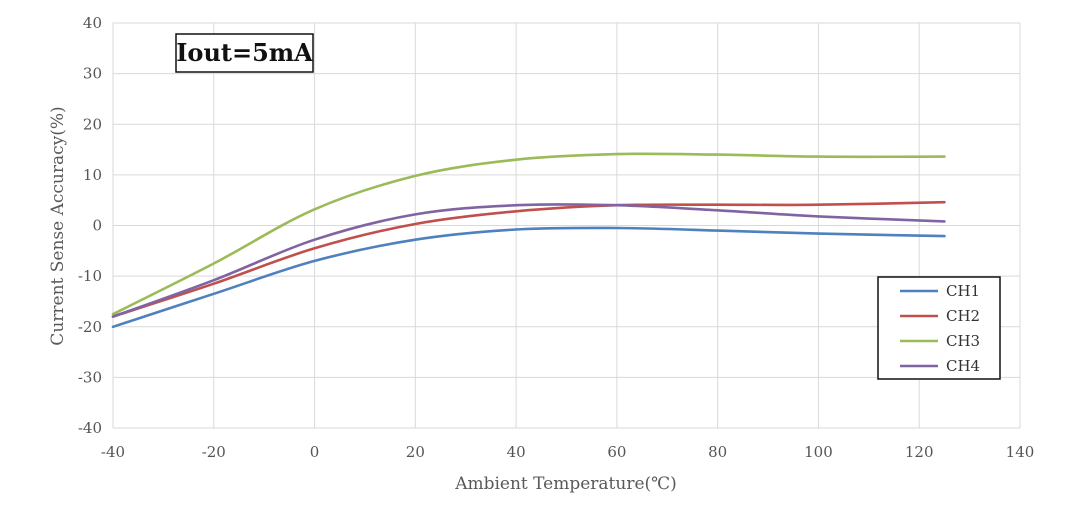 The width and height of the screenshot is (1080, 513). I want to click on annotation-label: Iout=5mA, so click(244, 52).